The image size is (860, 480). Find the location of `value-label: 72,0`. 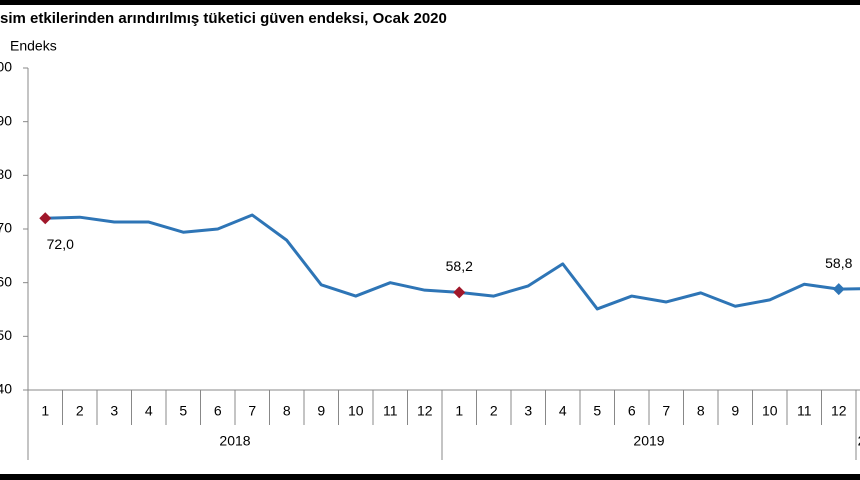

value-label: 72,0 is located at coordinates (60, 244).